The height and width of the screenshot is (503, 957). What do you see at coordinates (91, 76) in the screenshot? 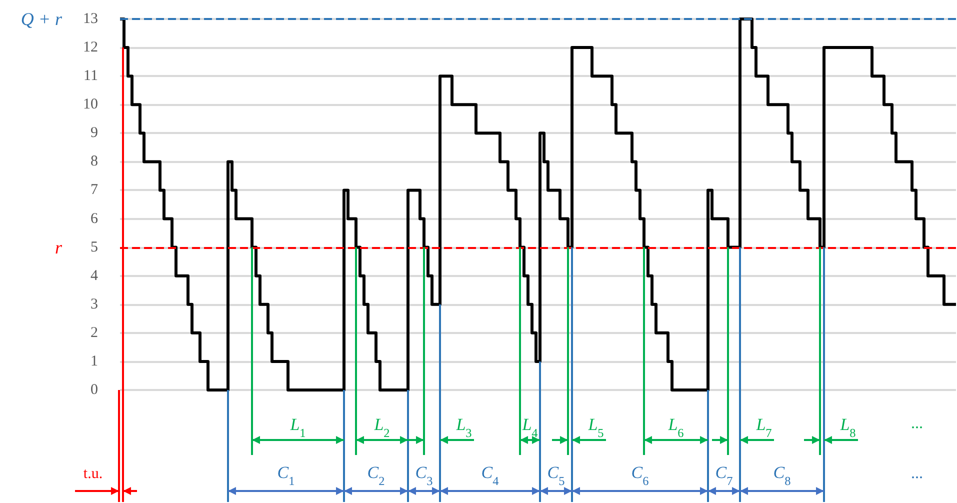
I see `y-tick-label: 11` at bounding box center [91, 76].